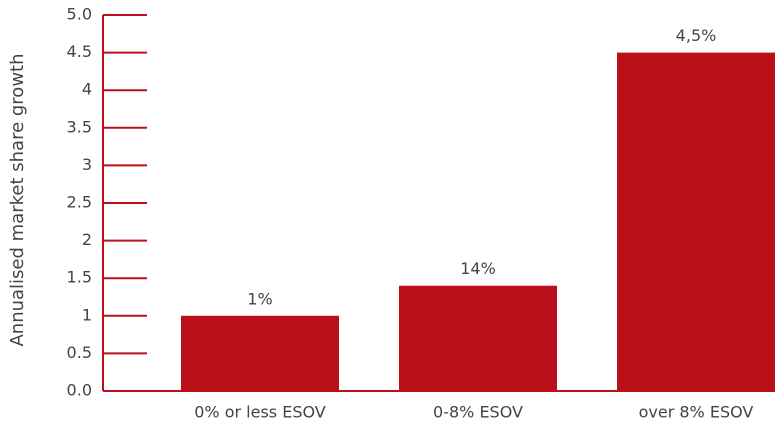  What do you see at coordinates (696, 412) in the screenshot?
I see `x-tick-label: over 8% ESOV` at bounding box center [696, 412].